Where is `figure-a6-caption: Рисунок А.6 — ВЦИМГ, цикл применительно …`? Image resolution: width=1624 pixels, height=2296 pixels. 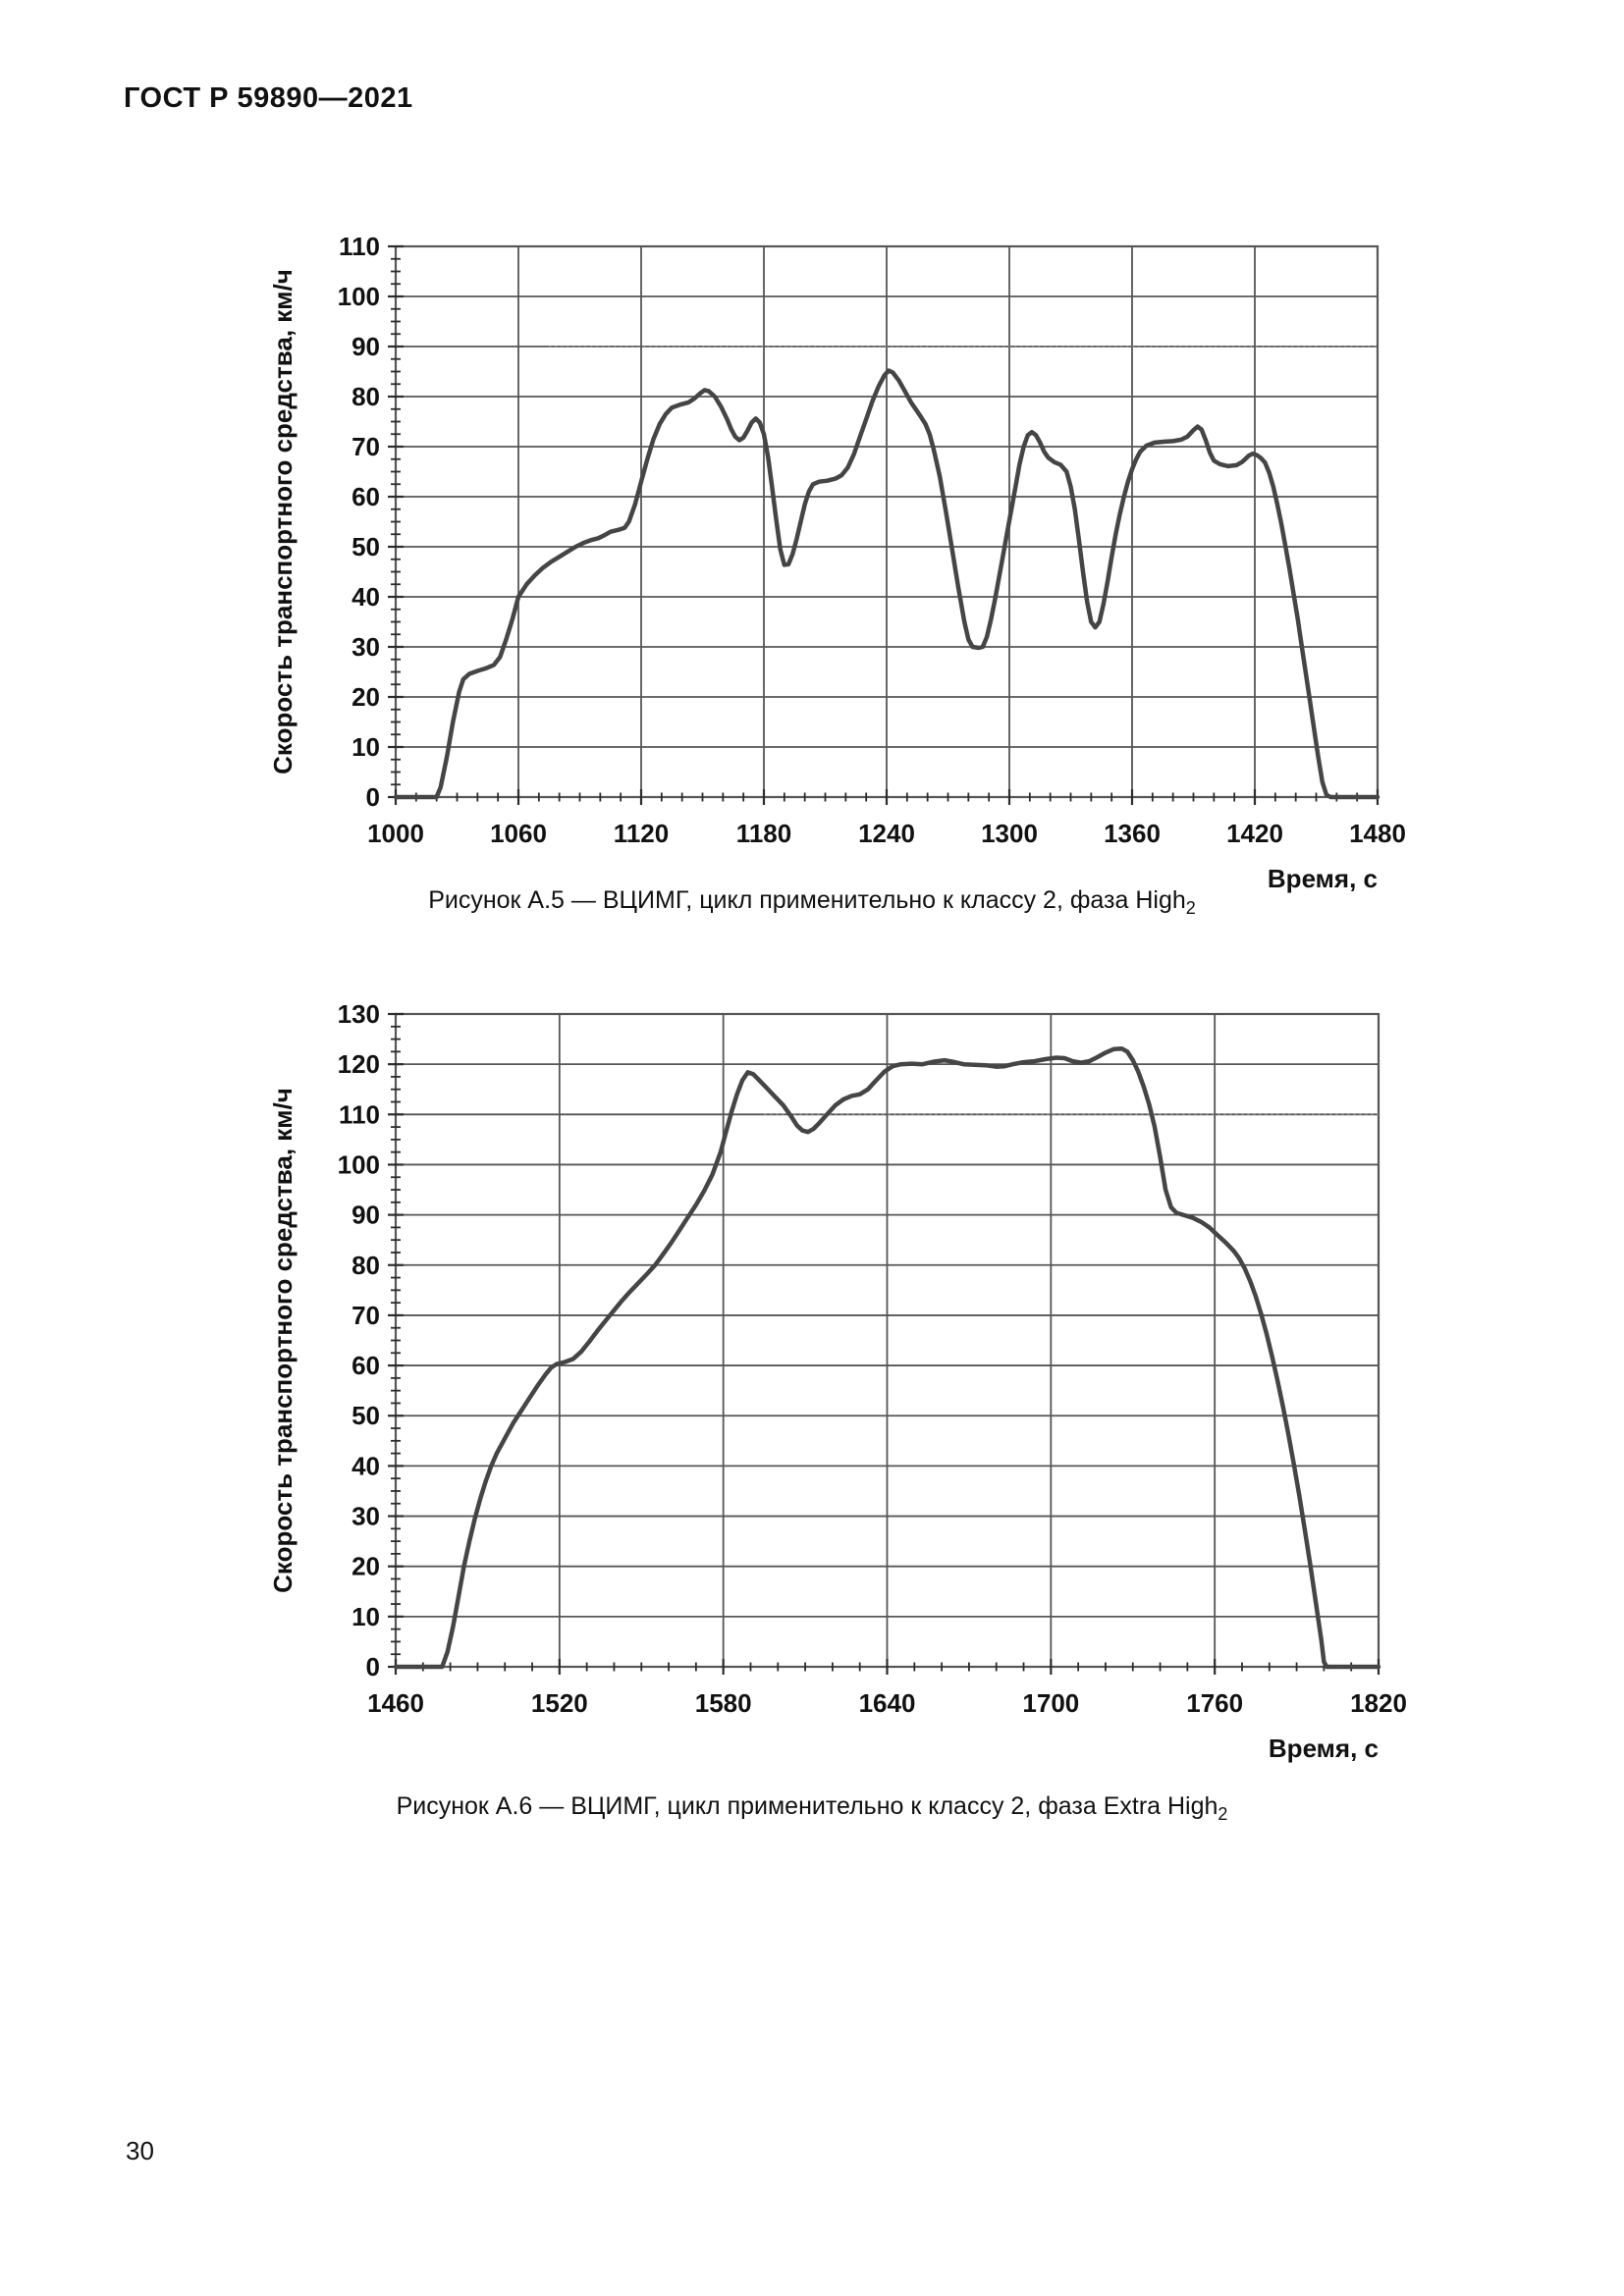
figure-a6-caption: Рисунок А.6 — ВЦИМГ, цикл применительно … is located at coordinates (812, 1809).